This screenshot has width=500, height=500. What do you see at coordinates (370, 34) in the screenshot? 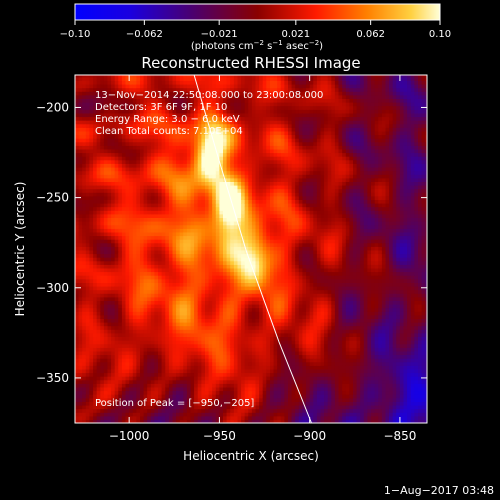
I see `colorbar-tick-label: 0.062` at bounding box center [370, 34].